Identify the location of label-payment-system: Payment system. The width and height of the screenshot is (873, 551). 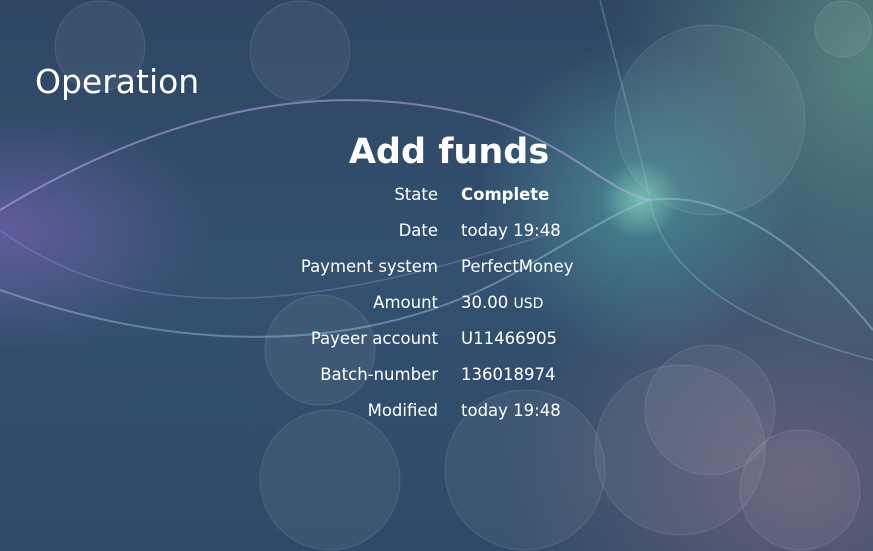
(369, 266).